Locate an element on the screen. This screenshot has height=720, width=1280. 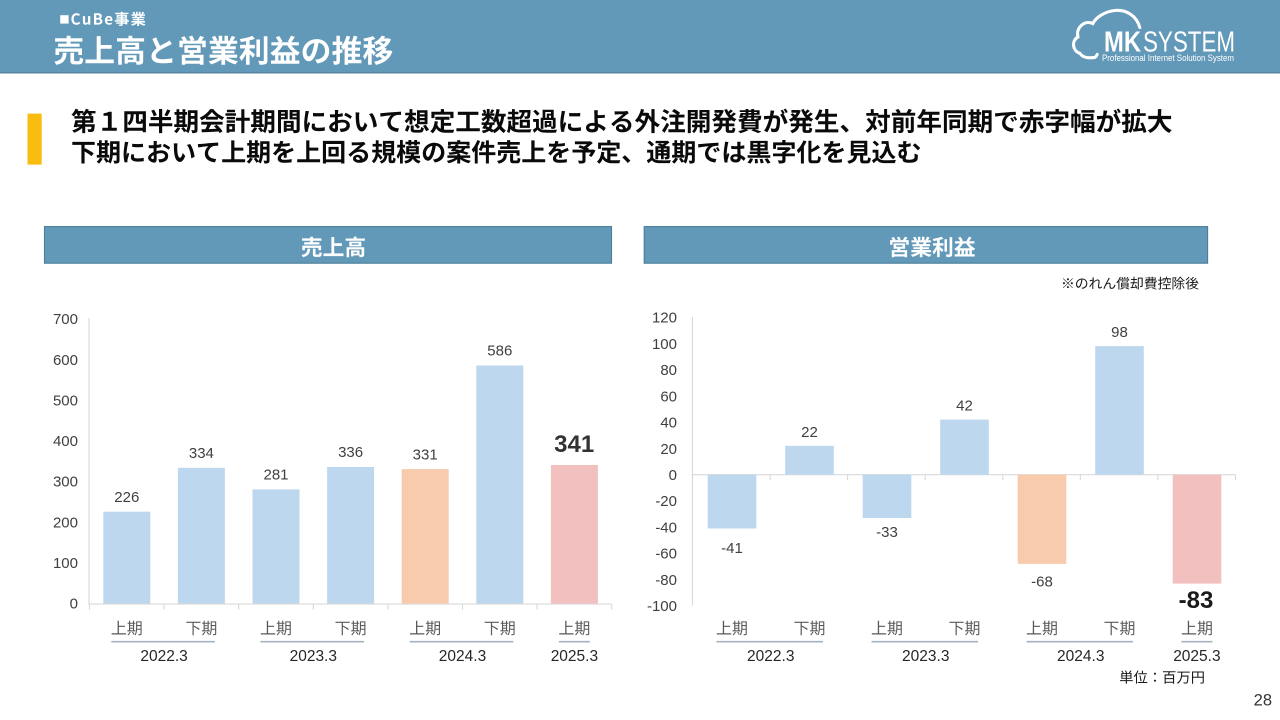
svg-text: 600 is located at coordinates (65, 360).